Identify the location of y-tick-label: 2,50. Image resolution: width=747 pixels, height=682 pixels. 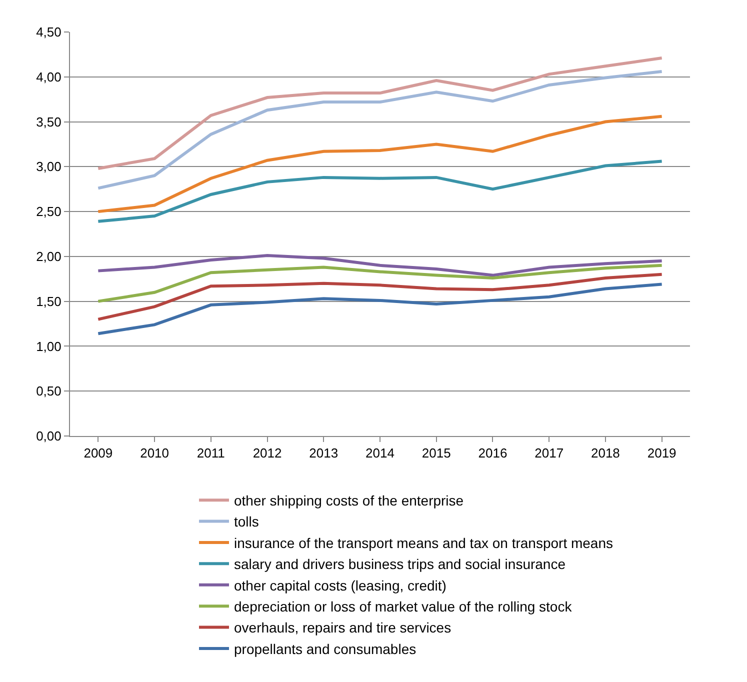
(49, 212).